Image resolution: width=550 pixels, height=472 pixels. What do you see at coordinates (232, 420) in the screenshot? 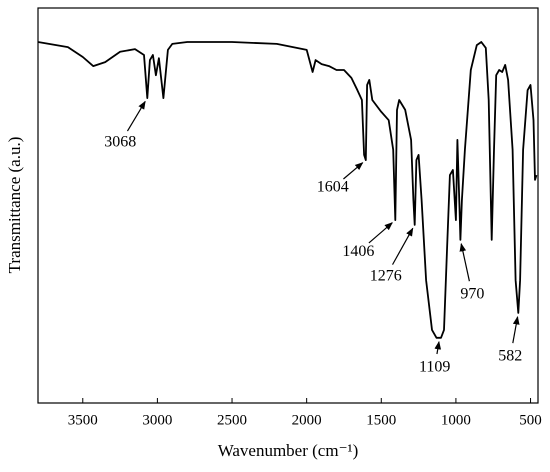
I see `x-tick-label: 2500` at bounding box center [232, 420].